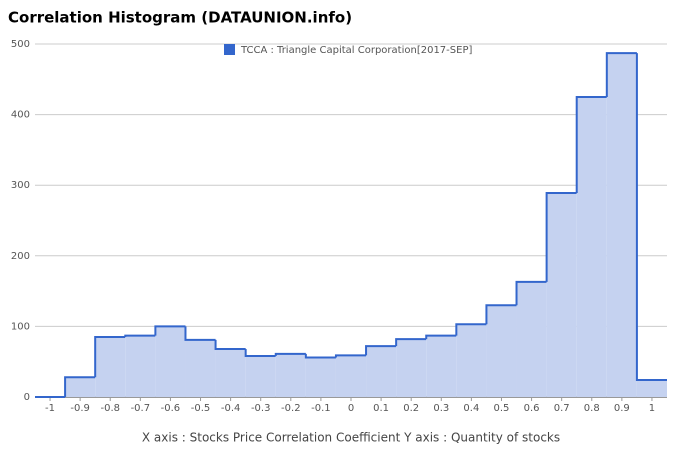  I want to click on x-tick-label: 1, so click(652, 408).